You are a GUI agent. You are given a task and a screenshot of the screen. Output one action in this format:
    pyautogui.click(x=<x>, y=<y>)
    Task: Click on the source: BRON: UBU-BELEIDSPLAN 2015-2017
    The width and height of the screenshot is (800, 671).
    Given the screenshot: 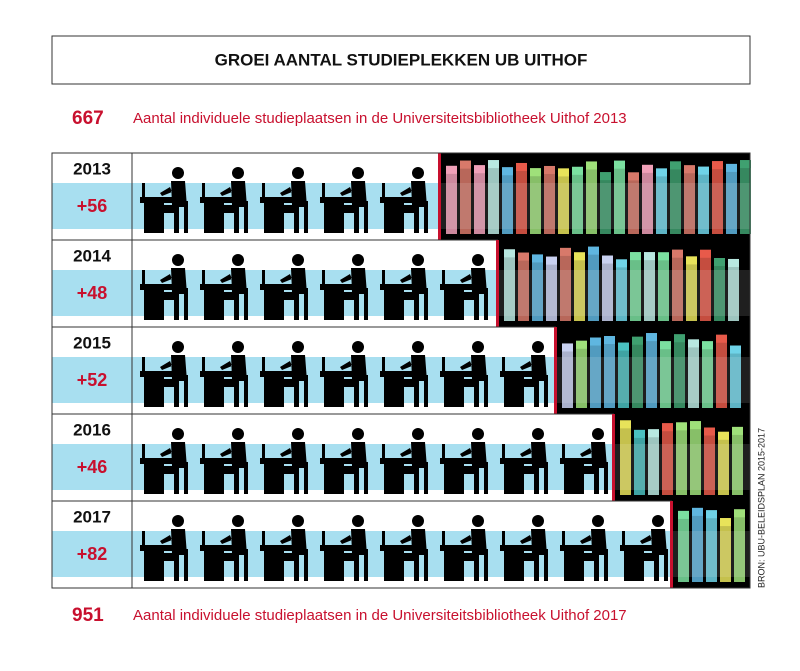 What is the action you would take?
    pyautogui.click(x=761, y=508)
    